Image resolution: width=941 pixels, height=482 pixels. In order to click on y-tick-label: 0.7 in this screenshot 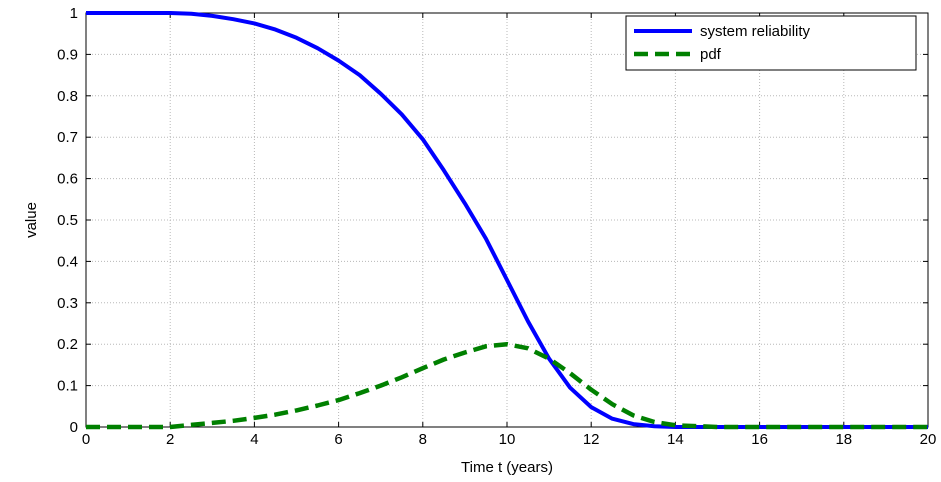, I will do `click(67, 137)`.